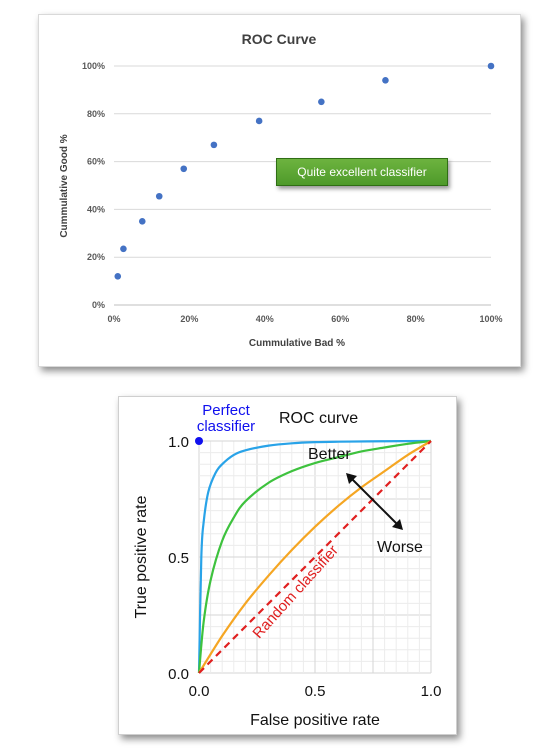 This screenshot has height=748, width=556. What do you see at coordinates (178, 674) in the screenshot?
I see `chart2-y-tick-label: 0.0` at bounding box center [178, 674].